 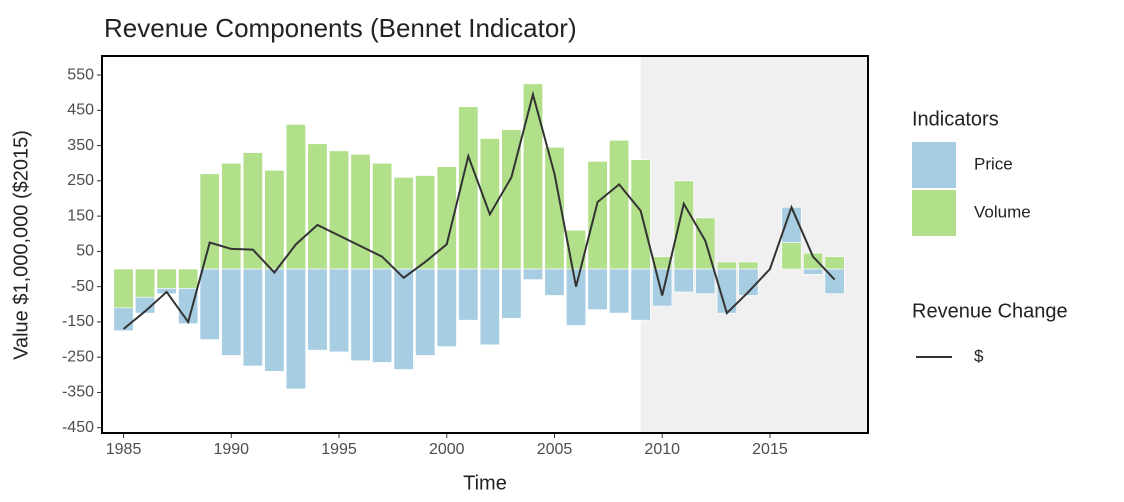 What do you see at coordinates (993, 163) in the screenshot?
I see `legend-label: Price` at bounding box center [993, 163].